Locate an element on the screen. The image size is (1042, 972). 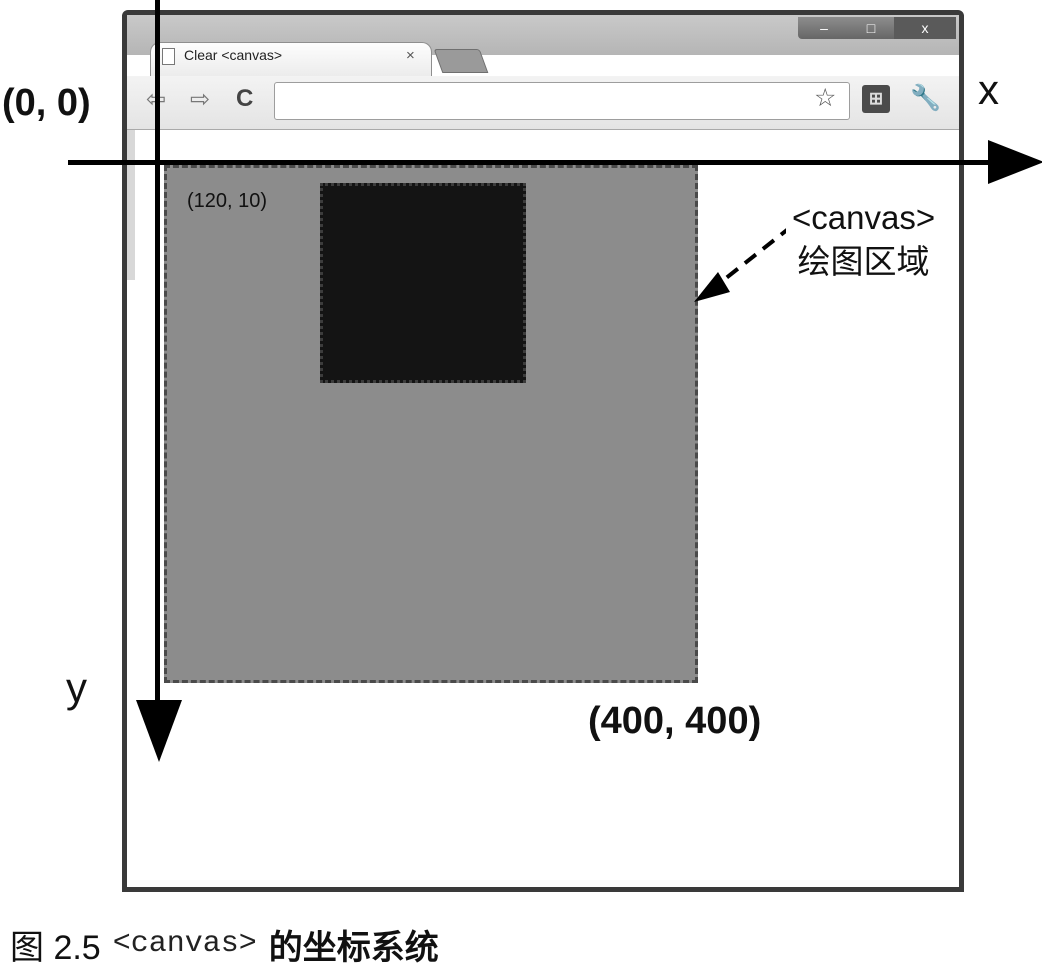
figure-caption: 图 2.5 <canvas> 的坐标系统 is located at coordinates (224, 944).